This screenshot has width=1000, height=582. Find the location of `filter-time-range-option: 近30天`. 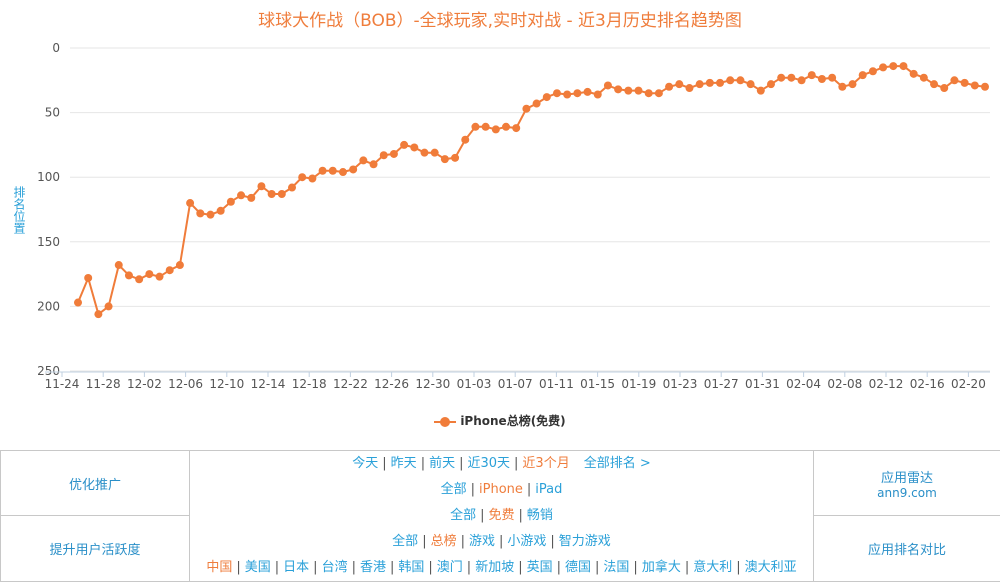

filter-time-range-option: 近30天 is located at coordinates (488, 463).